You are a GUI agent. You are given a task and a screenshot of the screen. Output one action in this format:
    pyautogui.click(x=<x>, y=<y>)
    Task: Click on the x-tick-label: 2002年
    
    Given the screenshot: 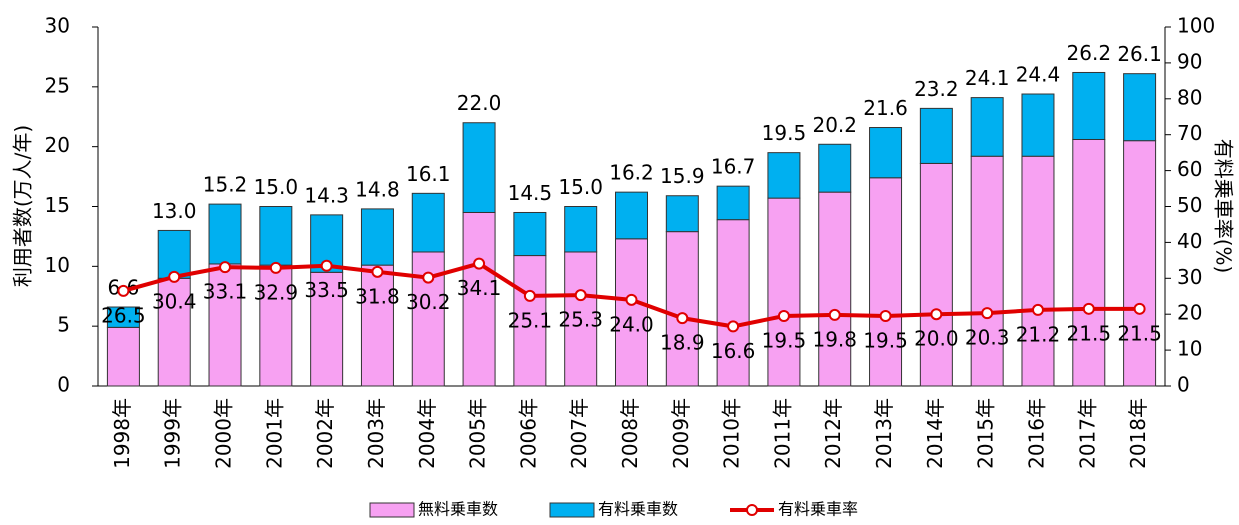 What is the action you would take?
    pyautogui.click(x=325, y=433)
    